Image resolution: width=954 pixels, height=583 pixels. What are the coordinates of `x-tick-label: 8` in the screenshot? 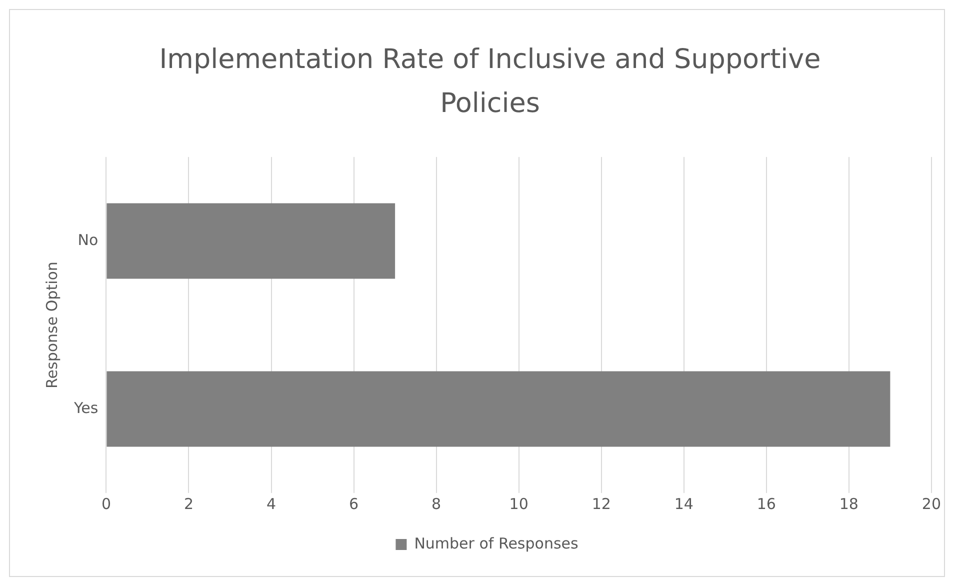 It's located at (437, 503).